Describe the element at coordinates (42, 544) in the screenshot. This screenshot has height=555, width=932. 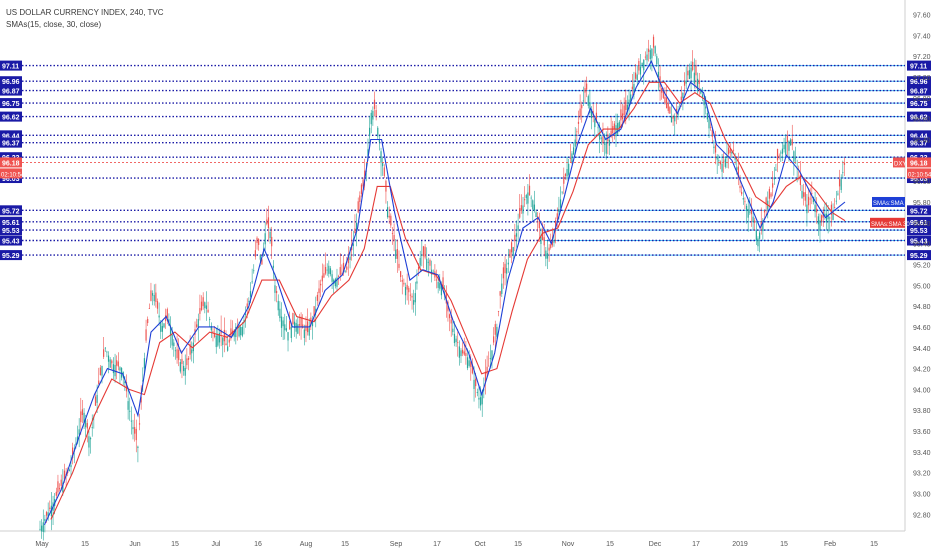
I see `x-tick-label: May` at that location.